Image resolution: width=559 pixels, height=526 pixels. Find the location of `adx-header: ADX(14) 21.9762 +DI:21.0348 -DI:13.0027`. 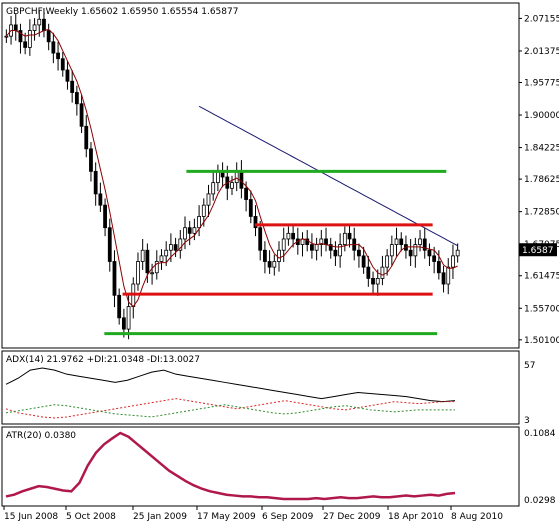

adx-header: ADX(14) 21.9762 +DI:21.0348 -DI:13.0027 is located at coordinates (103, 360).